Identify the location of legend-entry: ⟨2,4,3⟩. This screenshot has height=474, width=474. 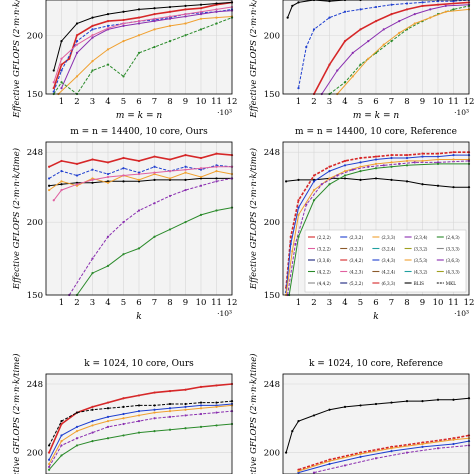
(453, 237).